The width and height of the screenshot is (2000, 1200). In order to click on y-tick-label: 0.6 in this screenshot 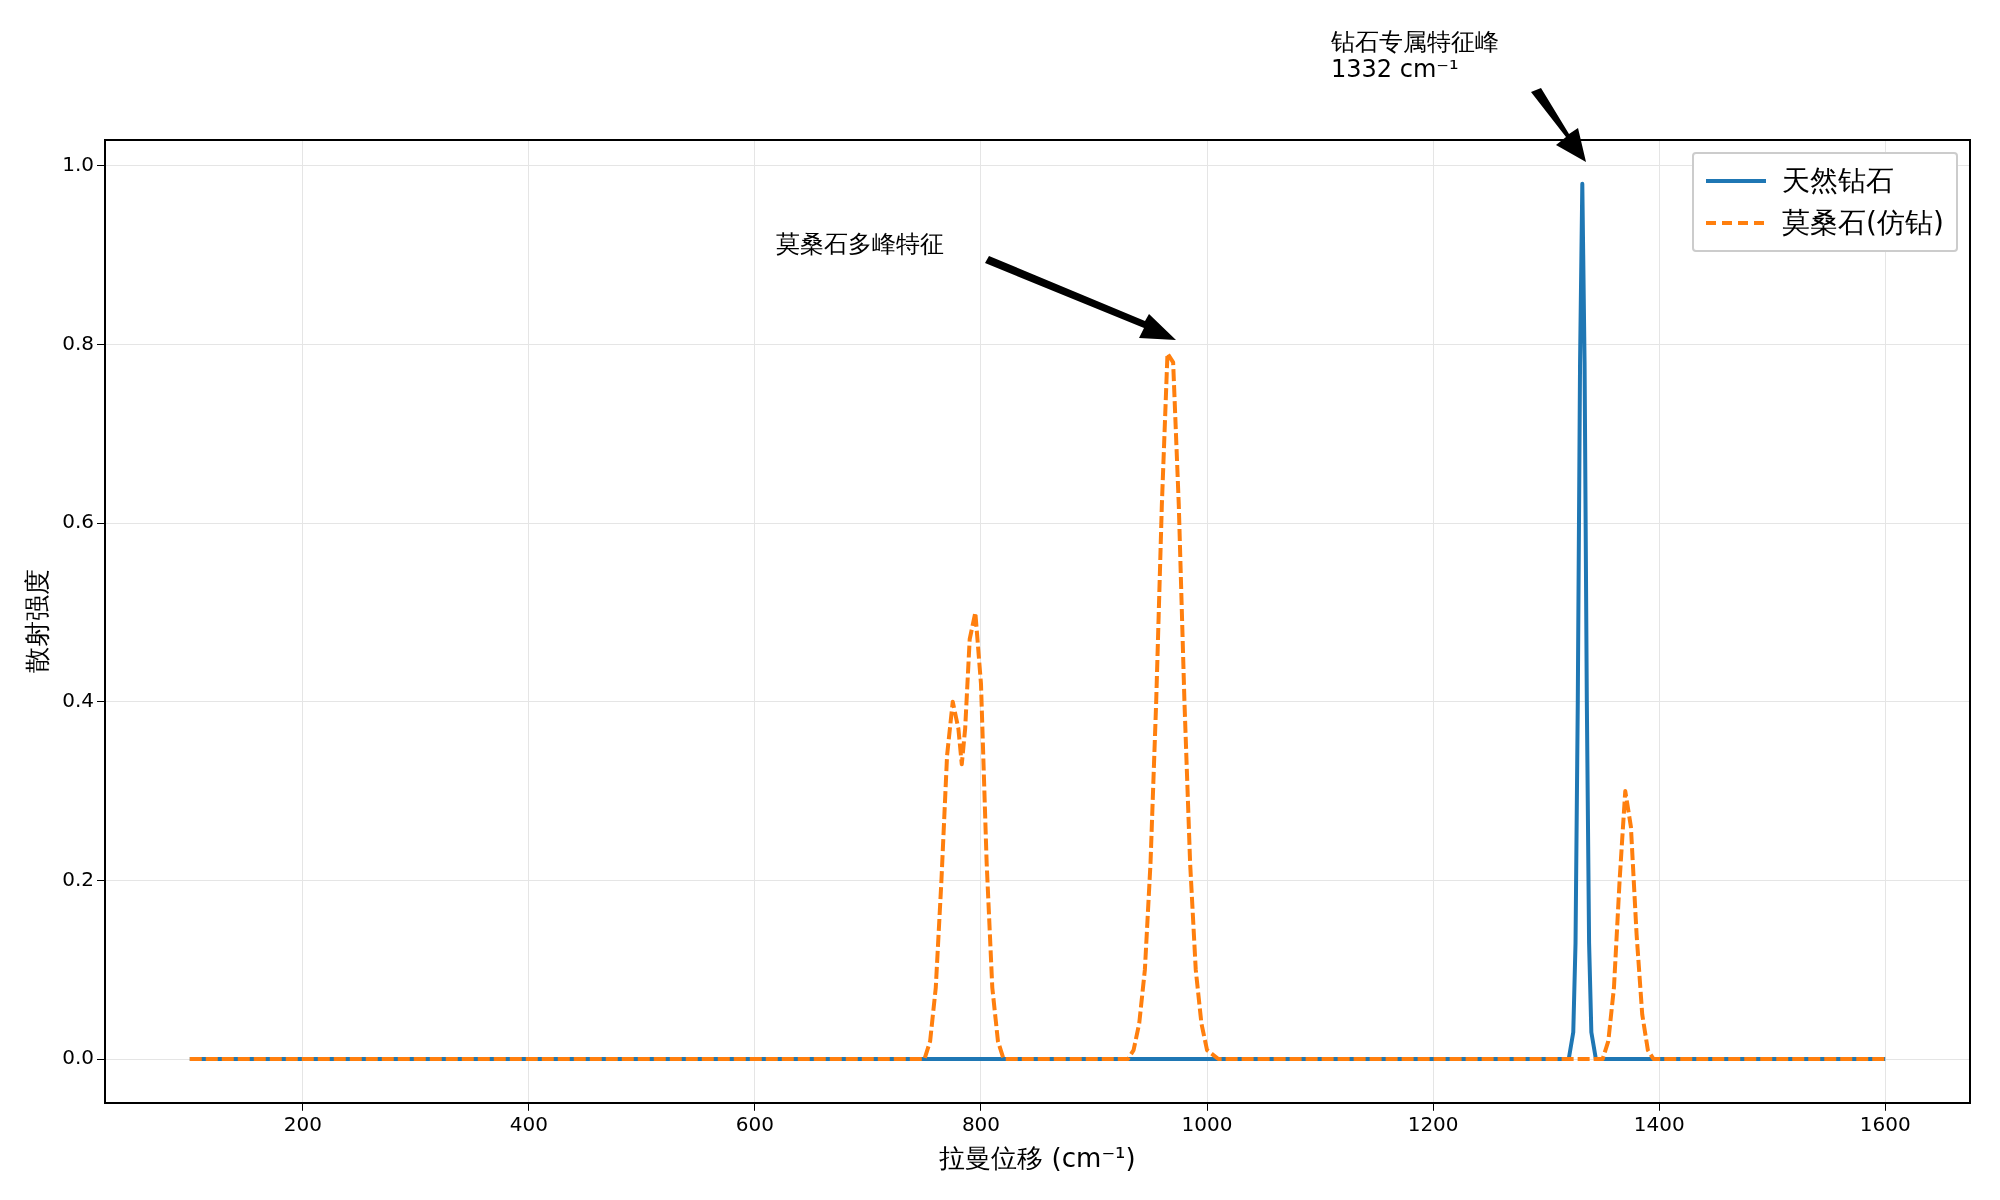, I will do `click(78, 521)`.